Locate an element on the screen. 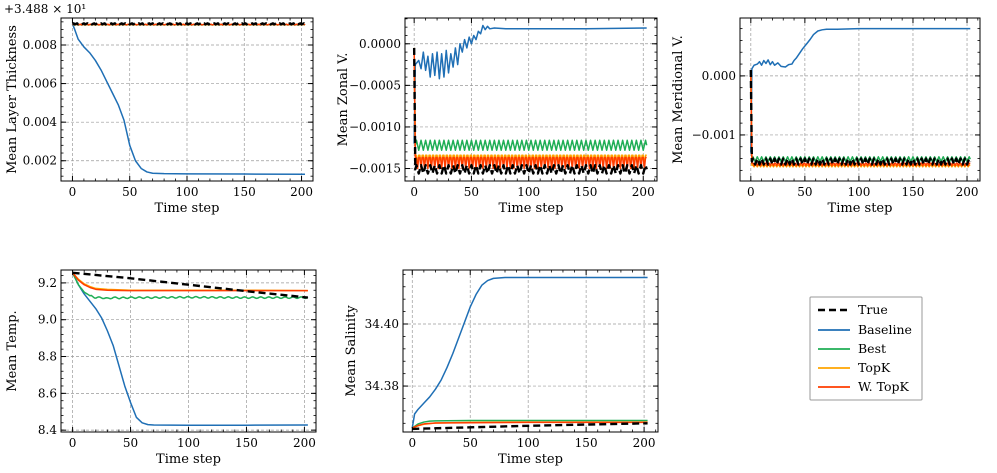  y-axis-label: Mean Temp. is located at coordinates (12, 350).